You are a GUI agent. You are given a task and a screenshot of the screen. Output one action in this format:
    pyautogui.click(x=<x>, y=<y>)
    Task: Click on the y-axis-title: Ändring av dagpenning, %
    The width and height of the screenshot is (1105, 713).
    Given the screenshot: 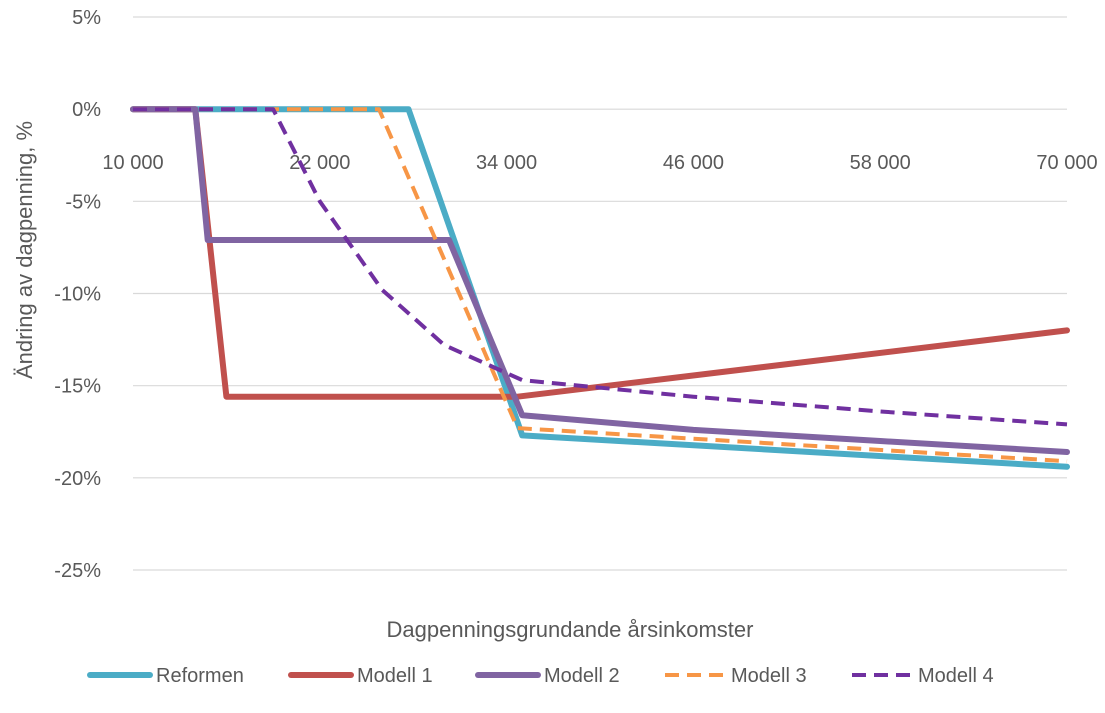 What is the action you would take?
    pyautogui.click(x=24, y=250)
    